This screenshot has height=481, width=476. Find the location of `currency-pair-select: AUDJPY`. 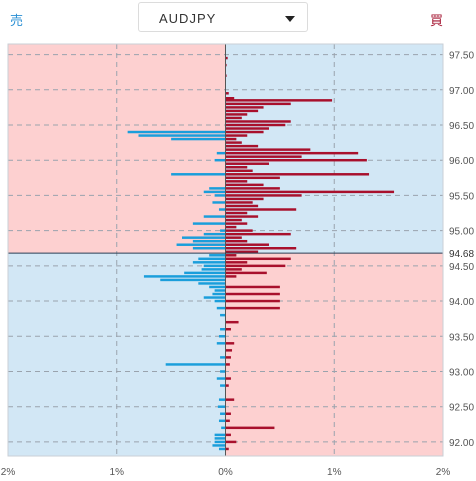

currency-pair-select: AUDJPY is located at coordinates (223, 17).